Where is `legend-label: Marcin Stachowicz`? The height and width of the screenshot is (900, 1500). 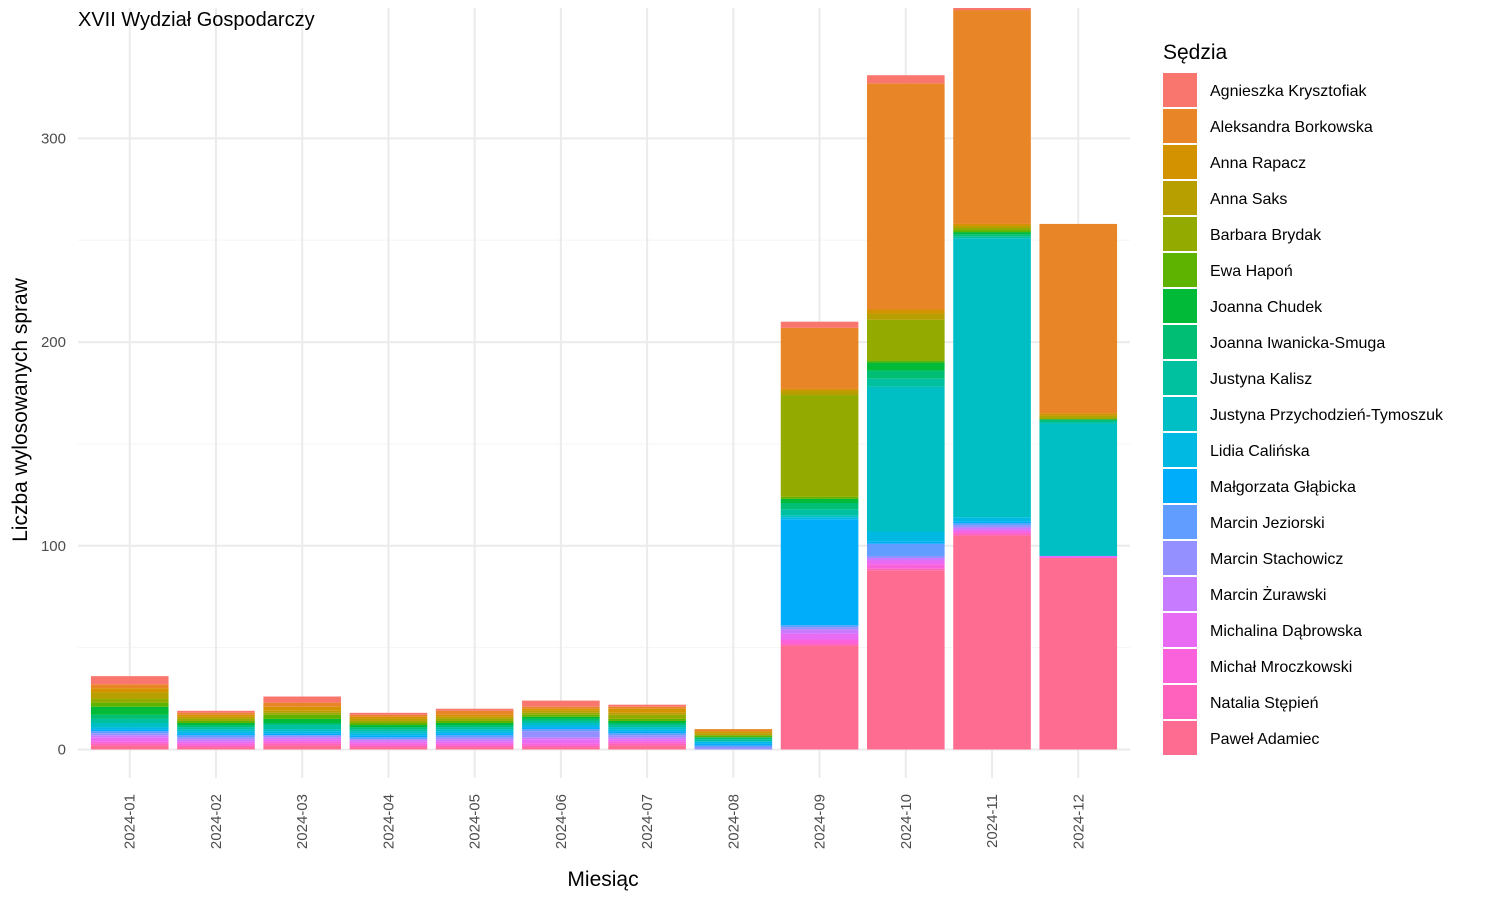
legend-label: Marcin Stachowicz is located at coordinates (1276, 559).